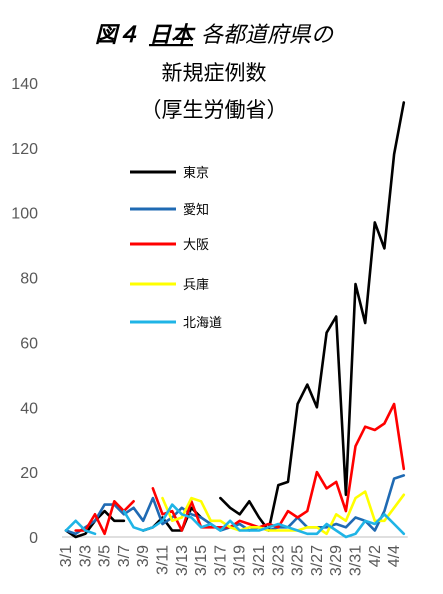  Describe the element at coordinates (124, 556) in the screenshot. I see `x-tick-label: 3/7` at that location.